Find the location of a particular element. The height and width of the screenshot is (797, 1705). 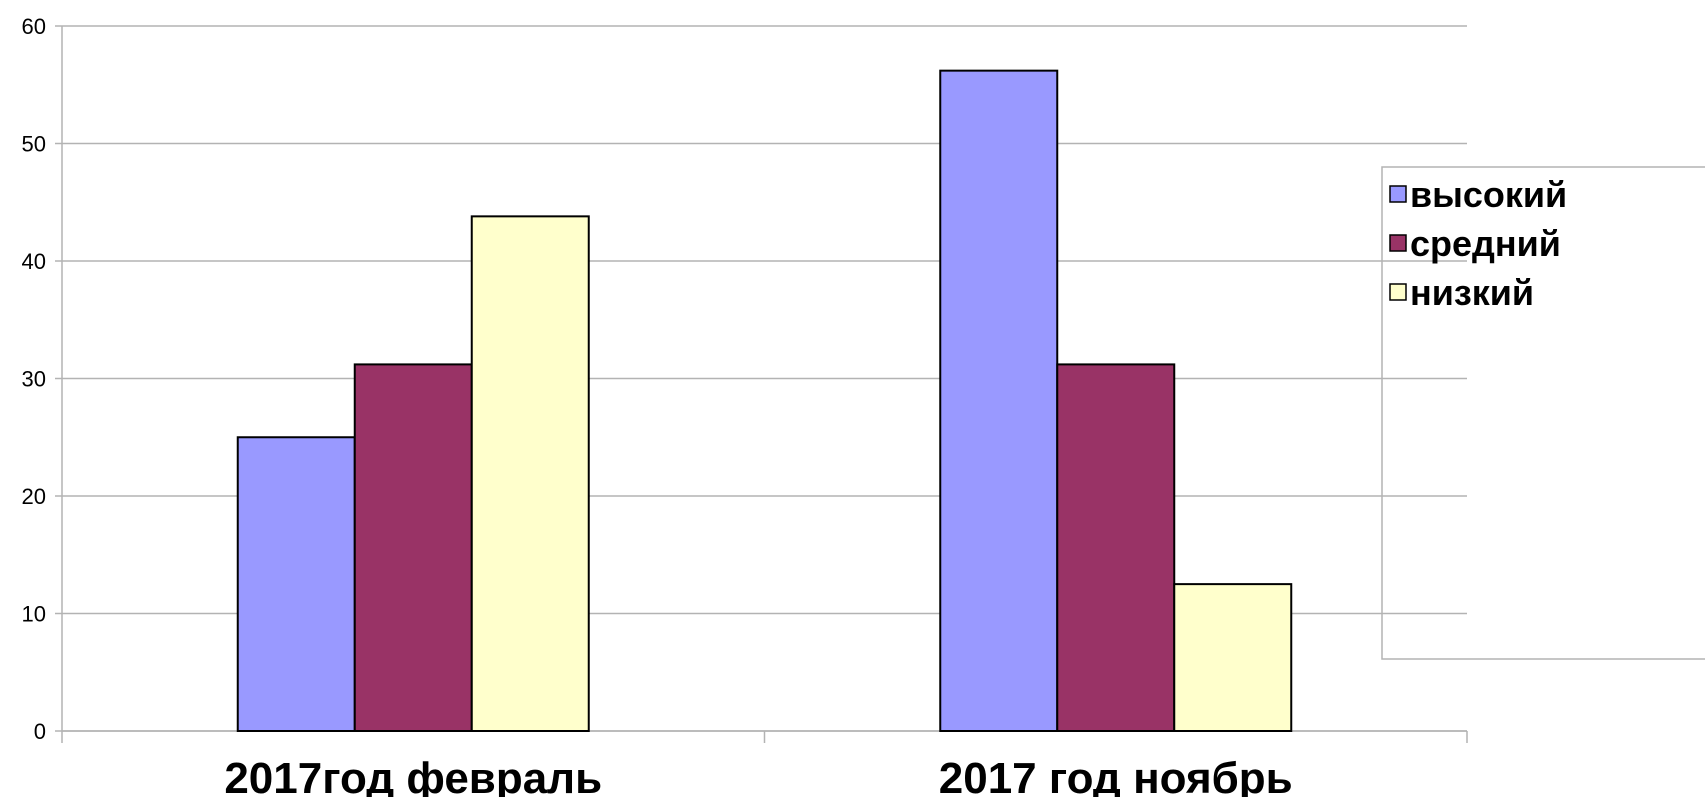

y-tick-label: 40 is located at coordinates (34, 261).